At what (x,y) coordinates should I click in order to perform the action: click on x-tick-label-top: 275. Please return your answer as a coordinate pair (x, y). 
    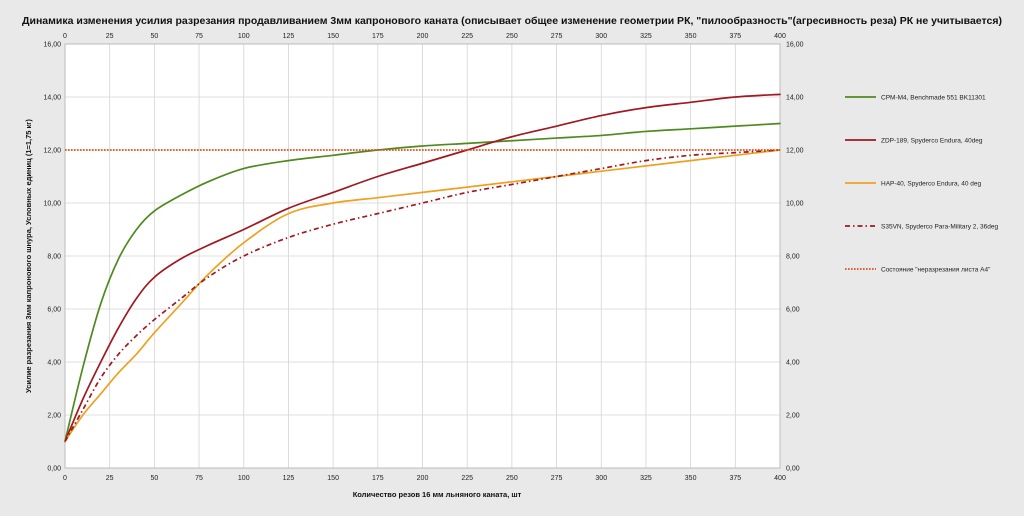
    Looking at the image, I should click on (557, 36).